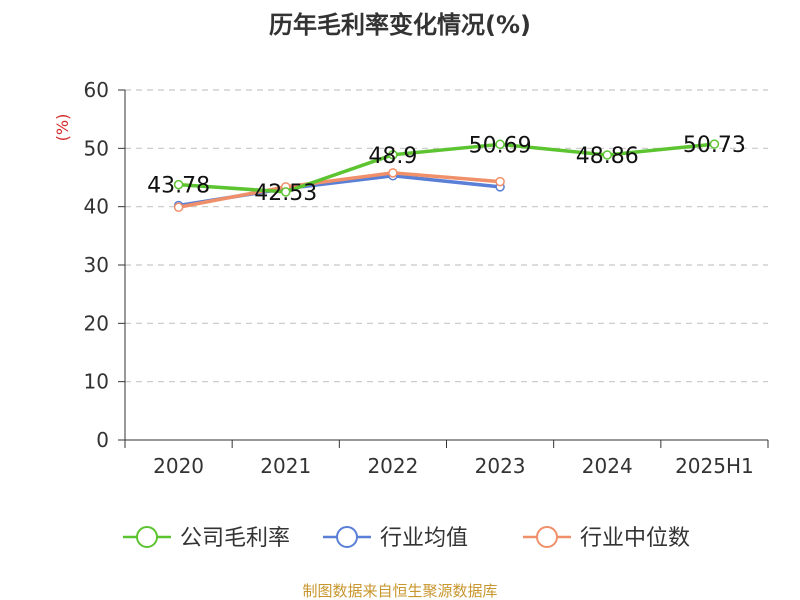 The image size is (800, 600). I want to click on y-tick-label: 40, so click(96, 207).